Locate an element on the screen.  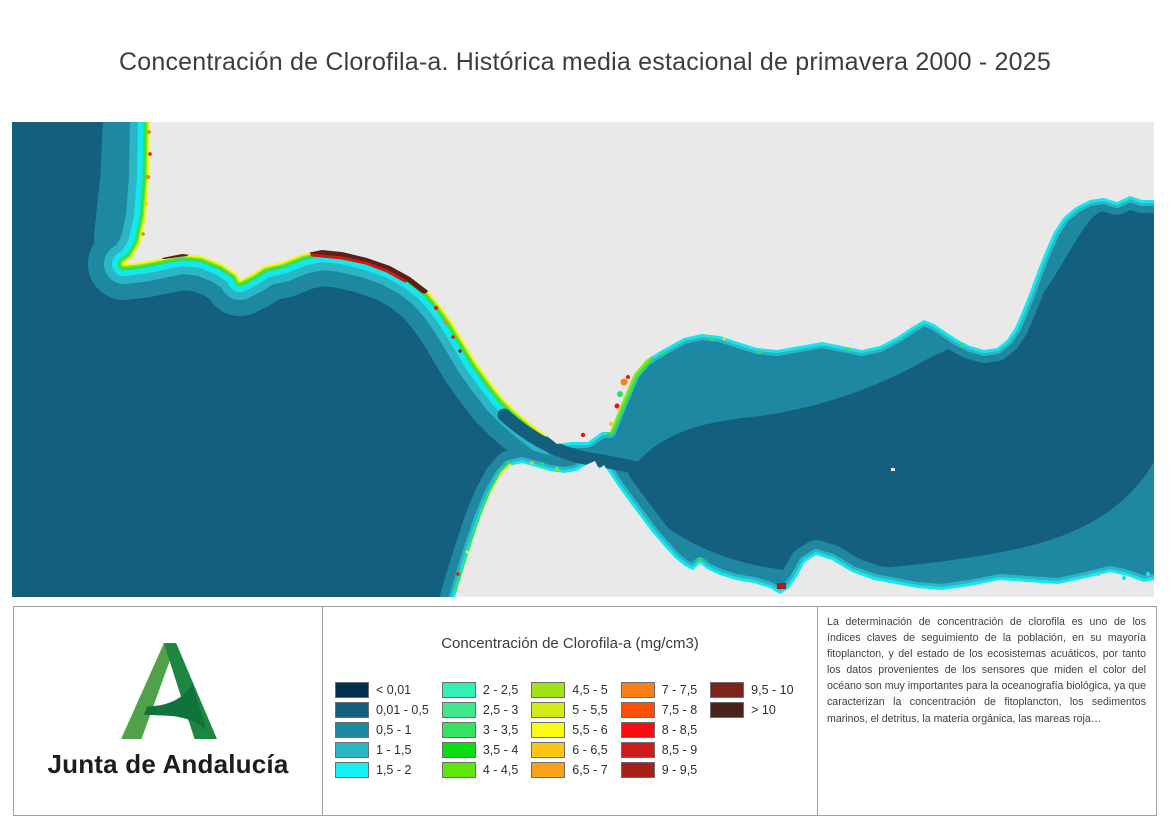
legend-label: 0,5 - 1 is located at coordinates (394, 730).